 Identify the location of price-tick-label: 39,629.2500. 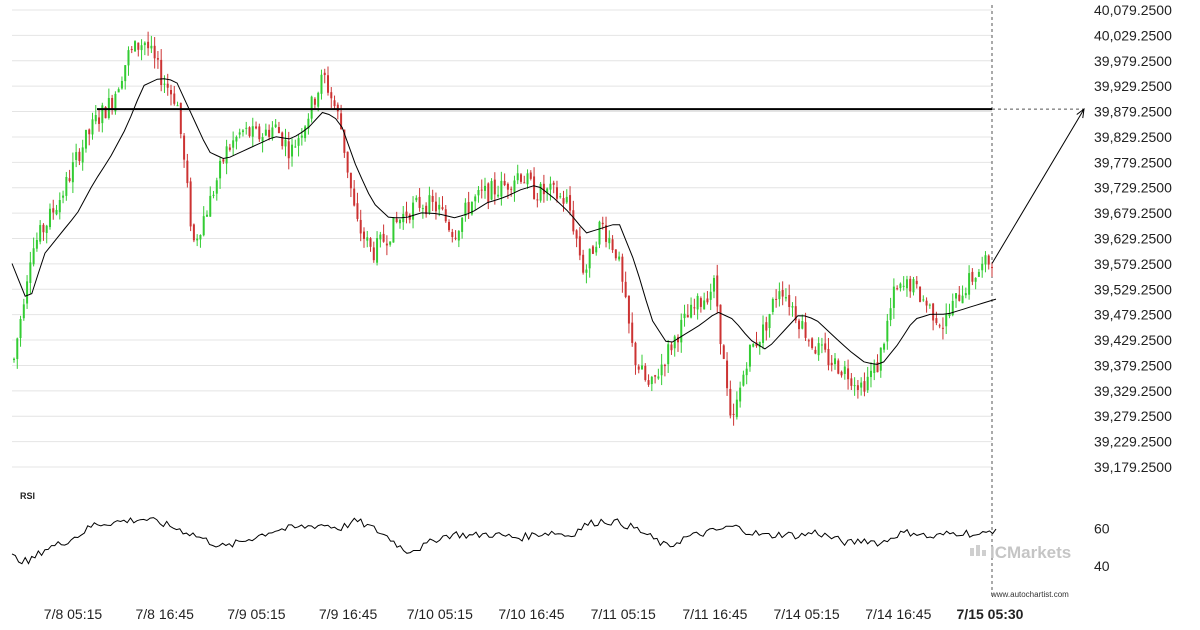
(1133, 239).